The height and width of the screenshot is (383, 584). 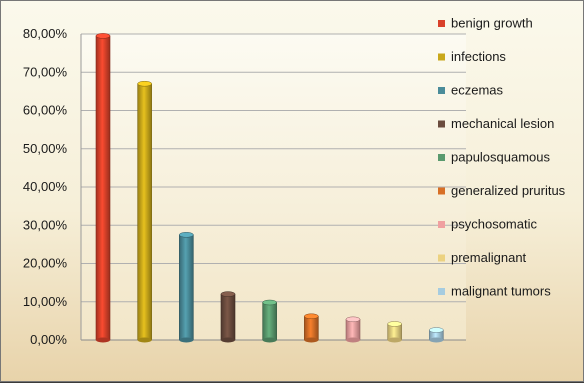 I want to click on bar-benign-growth, so click(x=103, y=188).